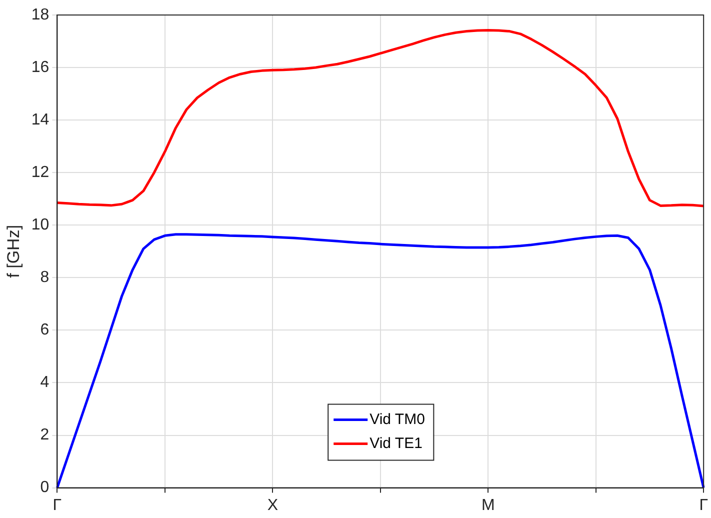  Describe the element at coordinates (40, 225) in the screenshot. I see `y-tick-label: 10` at that location.